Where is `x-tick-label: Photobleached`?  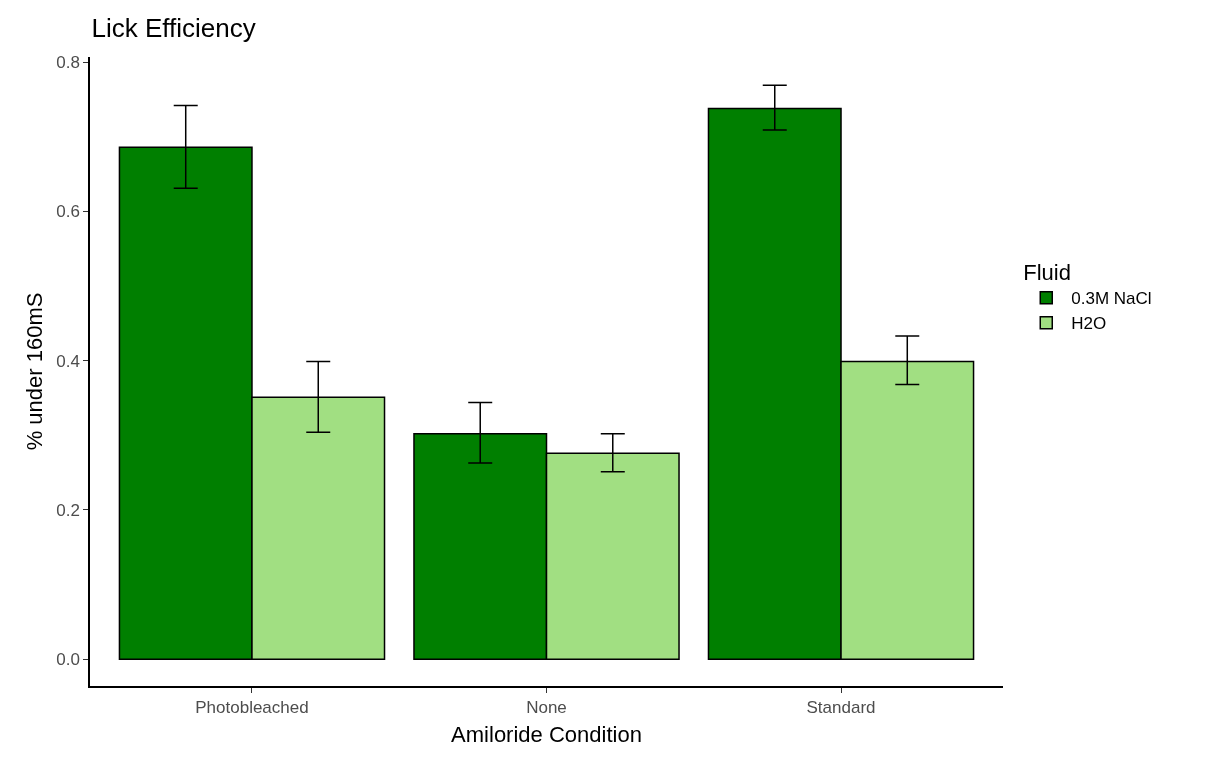 x-tick-label: Photobleached is located at coordinates (252, 708).